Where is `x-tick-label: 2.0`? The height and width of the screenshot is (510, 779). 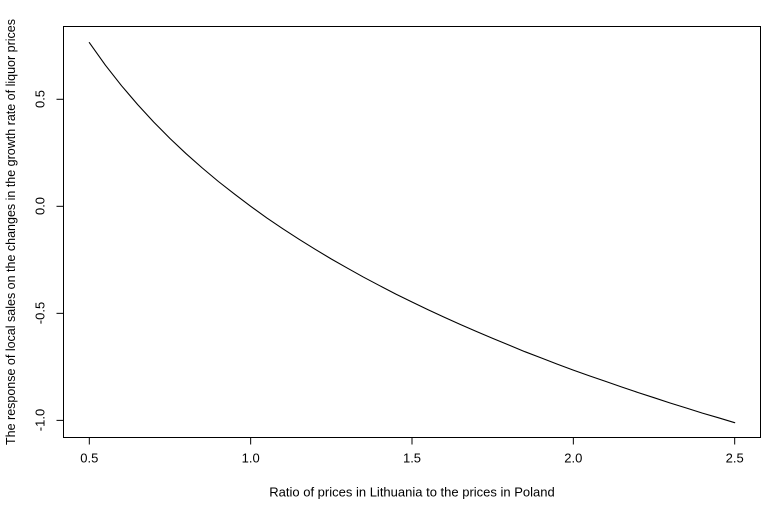
x-tick-label: 2.0 is located at coordinates (573, 458).